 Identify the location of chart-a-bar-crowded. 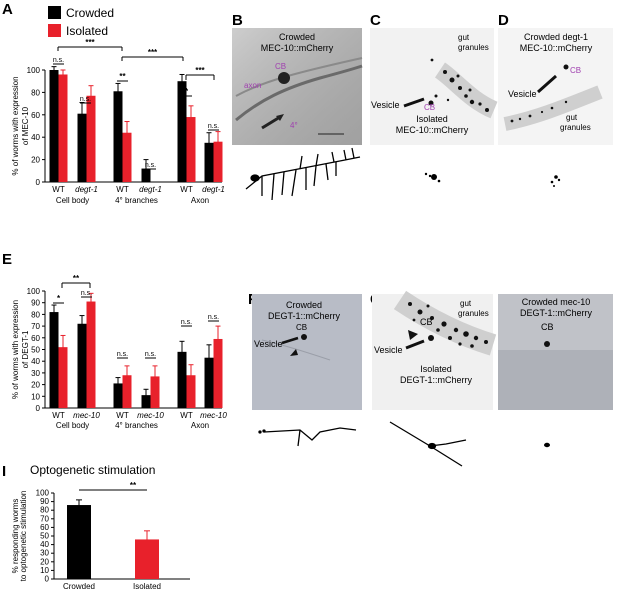
(82, 147).